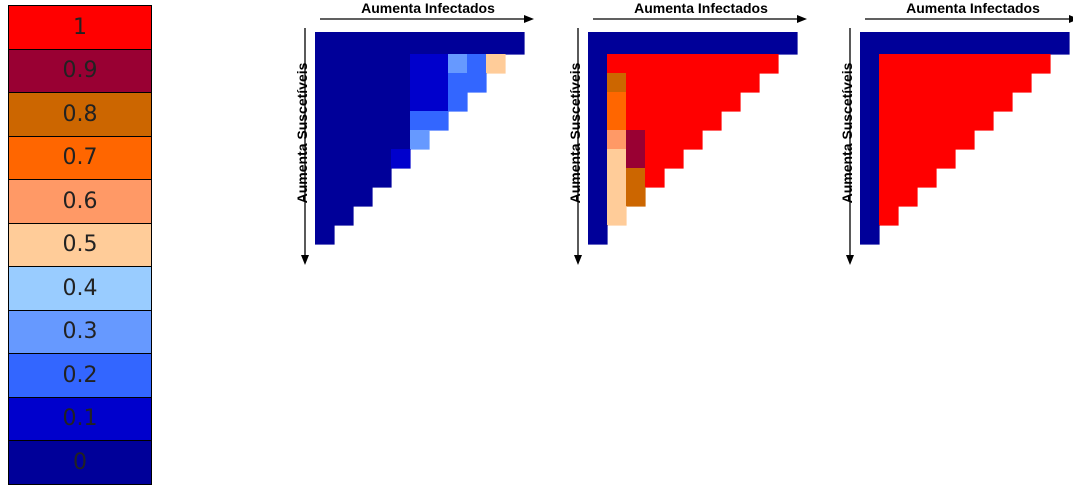  I want to click on legend-cell: 0, so click(80, 462).